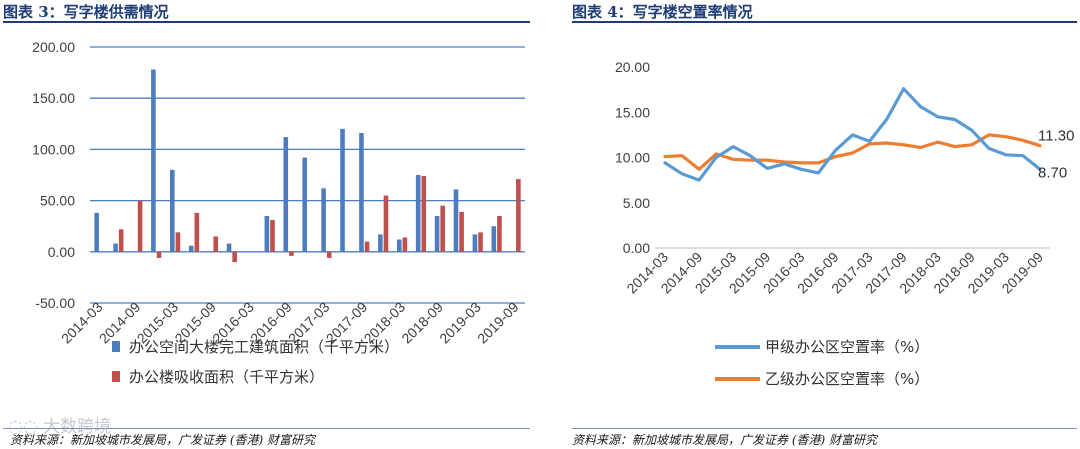 The height and width of the screenshot is (449, 1080). What do you see at coordinates (1052, 172) in the screenshot?
I see `end-value-label: 8.70` at bounding box center [1052, 172].